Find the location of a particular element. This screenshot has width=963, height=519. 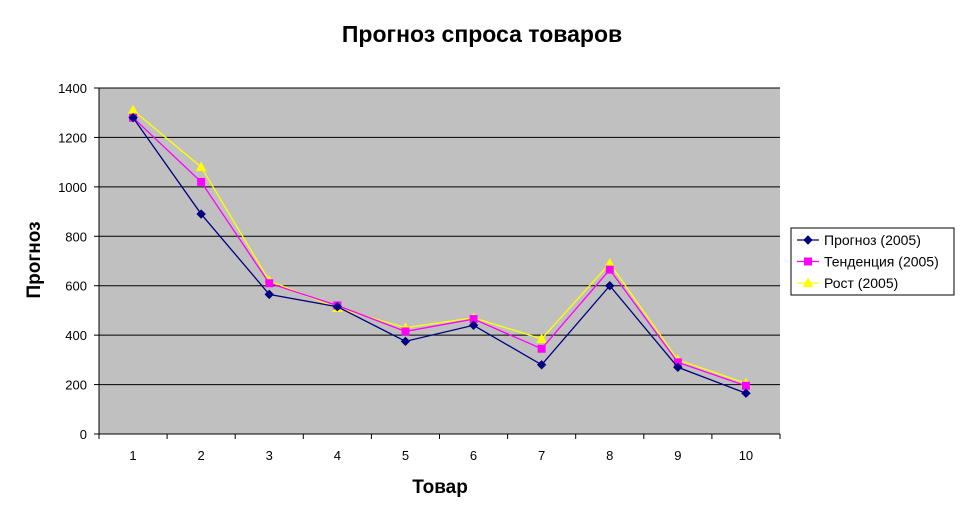

x-tick-label-4: 5 is located at coordinates (405, 455).